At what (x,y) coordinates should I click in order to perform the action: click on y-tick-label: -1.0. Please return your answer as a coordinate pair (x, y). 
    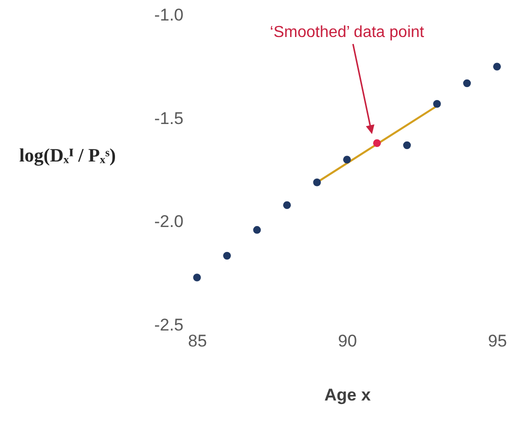
    Looking at the image, I should click on (169, 15).